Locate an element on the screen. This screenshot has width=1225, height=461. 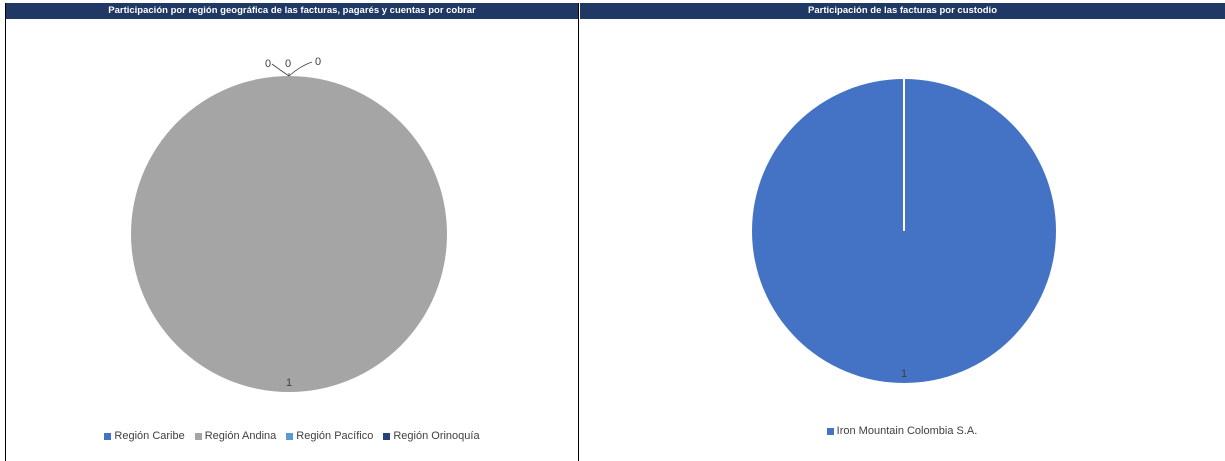
legend-item-iron-mountain-colombia-s-a: Iron Mountain Colombia S.A. is located at coordinates (902, 431).